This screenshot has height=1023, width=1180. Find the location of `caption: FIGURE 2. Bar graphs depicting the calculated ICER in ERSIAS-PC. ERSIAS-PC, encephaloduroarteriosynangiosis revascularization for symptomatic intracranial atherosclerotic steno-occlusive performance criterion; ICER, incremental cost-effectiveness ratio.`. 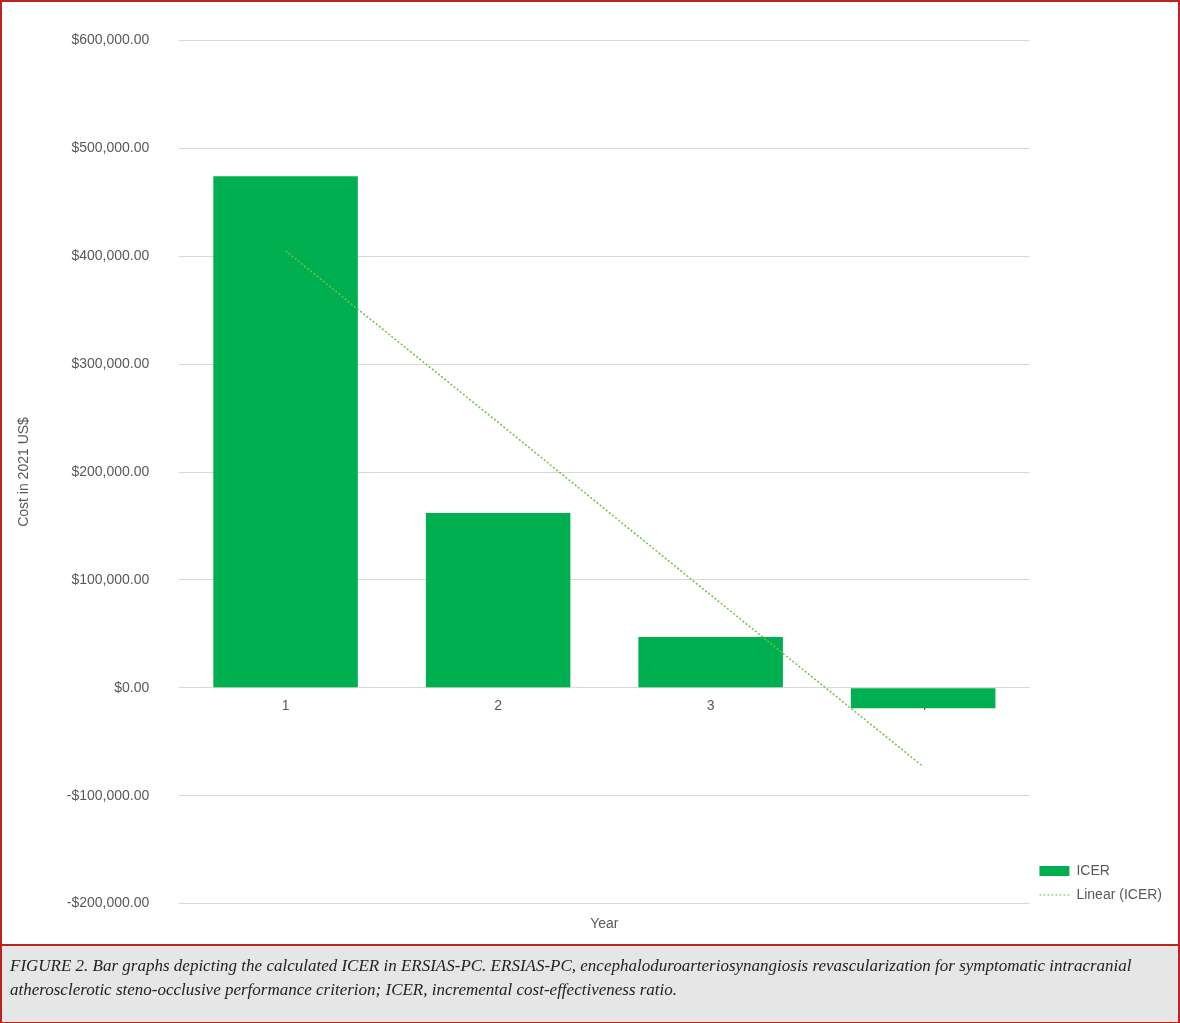

caption: FIGURE 2. Bar graphs depicting the calculated ICER in ERSIAS-PC. ERSIAS-PC, encephaloduroarteriosynangiosis revascularization for symptomatic intracranial atherosclerotic steno-occlusive performance criterion; ICER, incremental cost-effectiveness ratio. is located at coordinates (590, 983).